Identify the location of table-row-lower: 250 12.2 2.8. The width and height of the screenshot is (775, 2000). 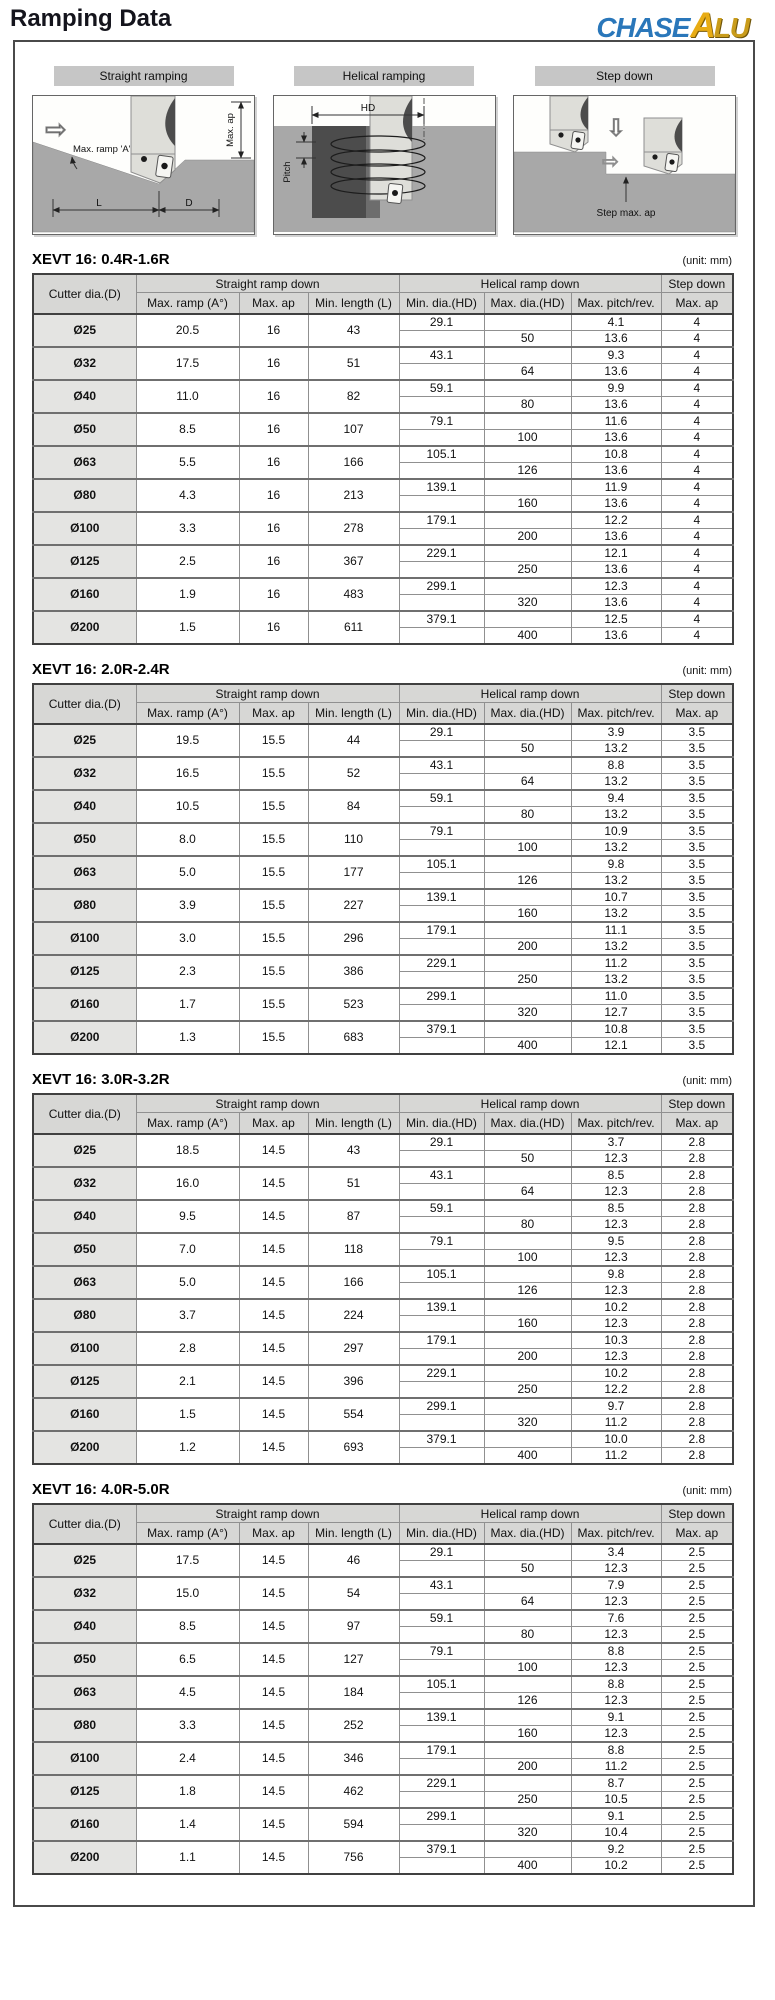
(383, 1390).